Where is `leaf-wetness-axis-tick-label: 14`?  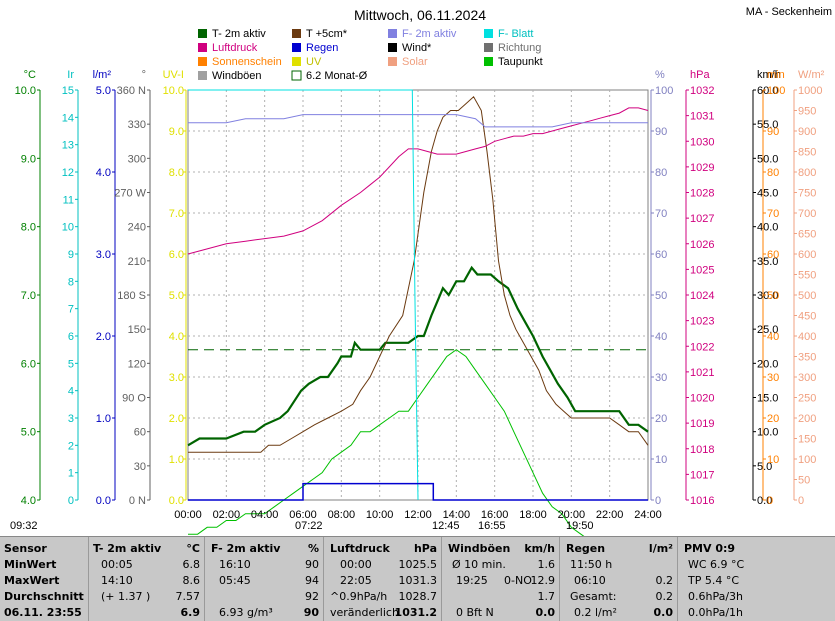 leaf-wetness-axis-tick-label: 14 is located at coordinates (68, 118).